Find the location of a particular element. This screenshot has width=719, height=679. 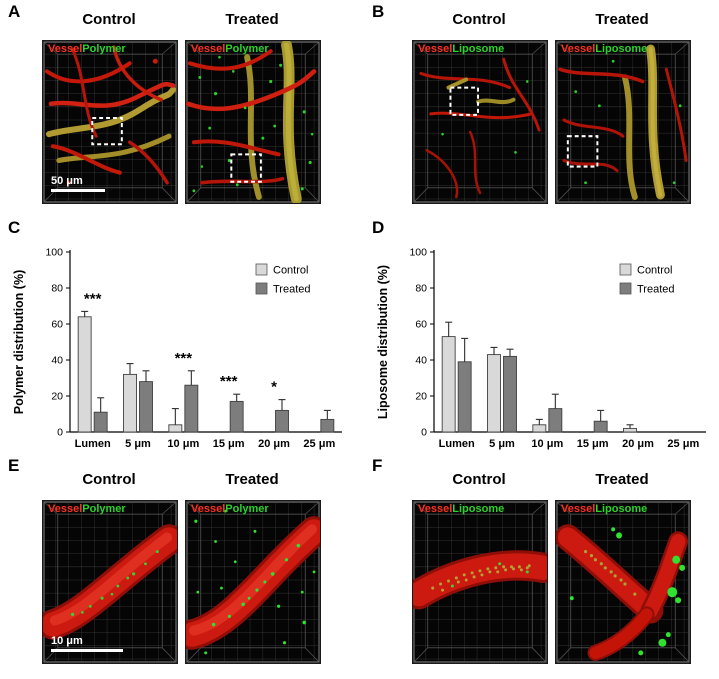

micro-column: Control Vessel is located at coordinates (480, 106).